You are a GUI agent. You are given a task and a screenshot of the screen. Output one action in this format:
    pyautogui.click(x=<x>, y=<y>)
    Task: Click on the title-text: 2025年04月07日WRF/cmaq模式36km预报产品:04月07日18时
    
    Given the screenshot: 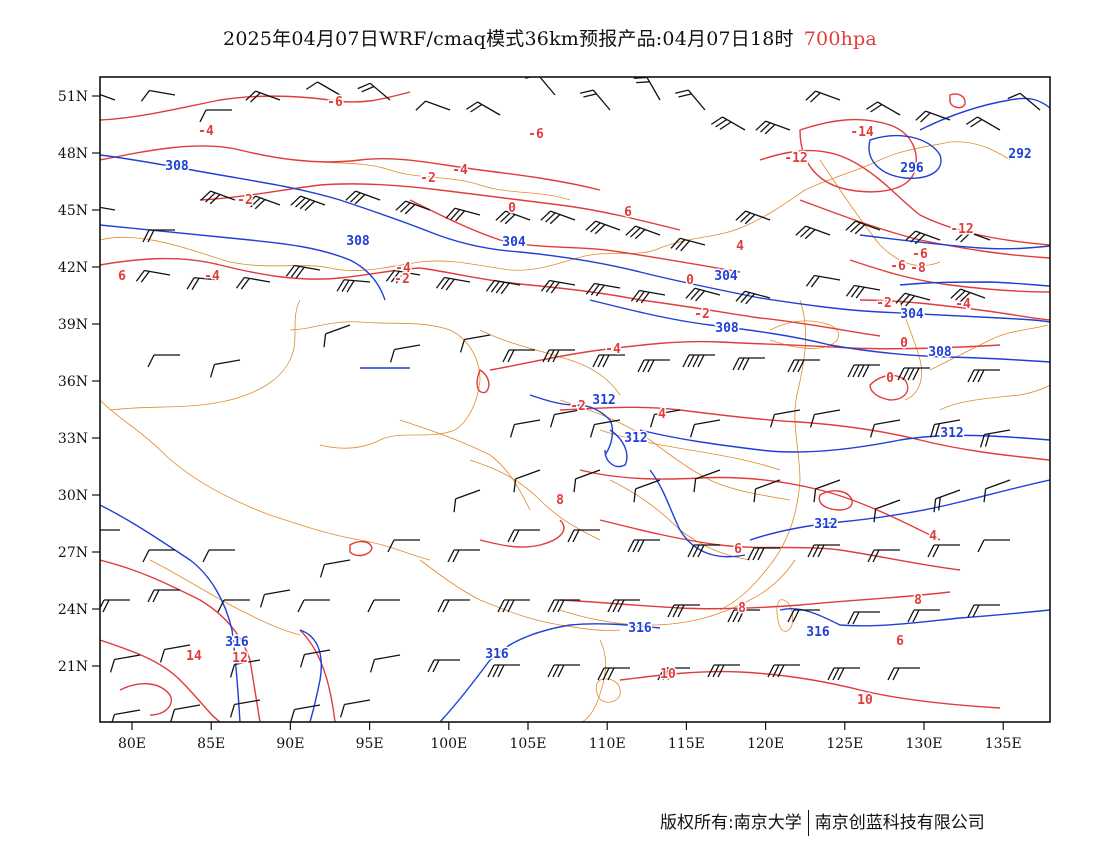 What is the action you would take?
    pyautogui.click(x=508, y=39)
    